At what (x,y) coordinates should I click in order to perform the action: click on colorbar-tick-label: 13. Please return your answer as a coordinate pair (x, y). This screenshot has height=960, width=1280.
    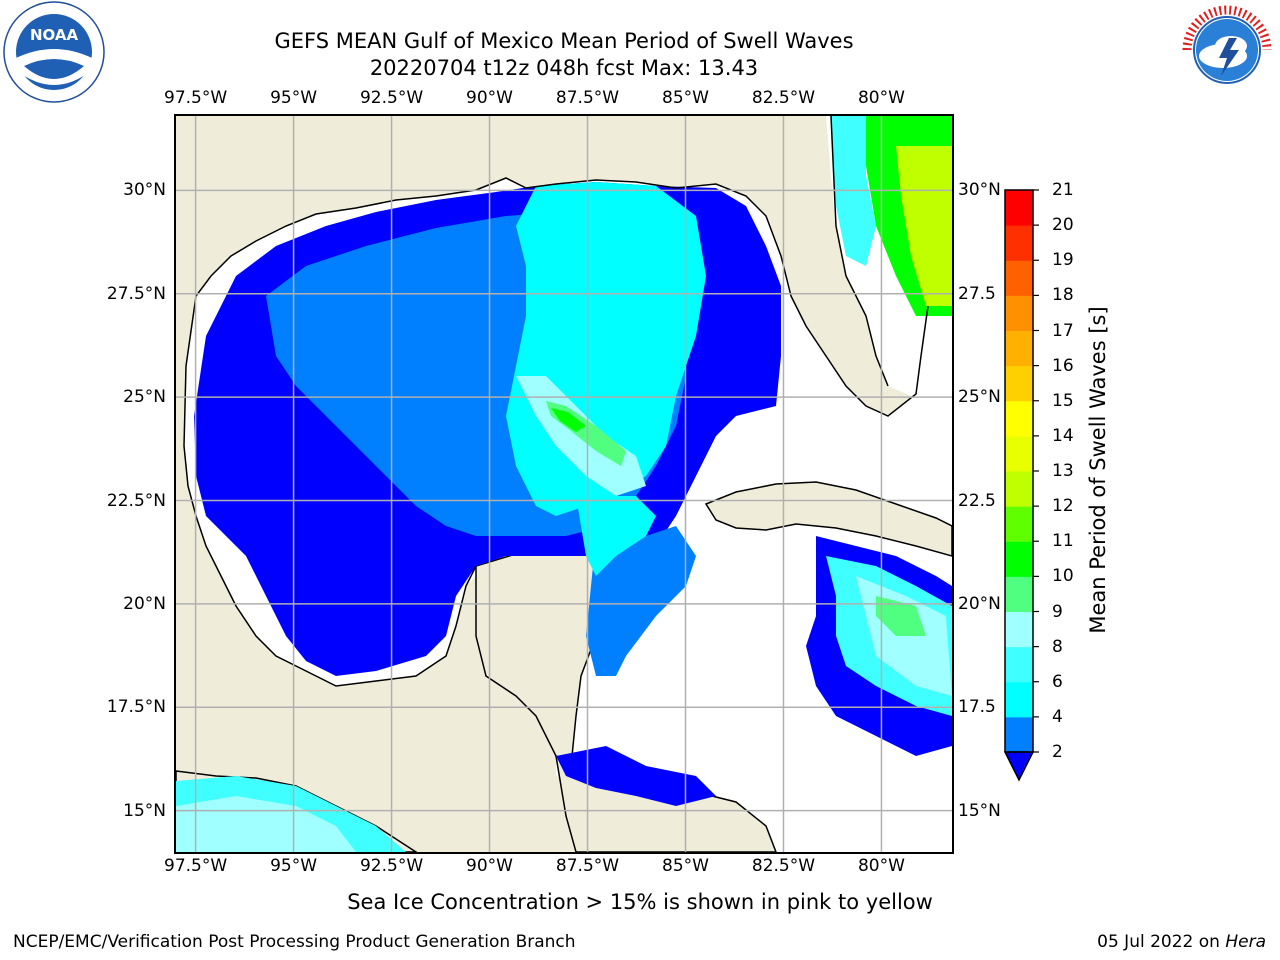
    Looking at the image, I should click on (1063, 471).